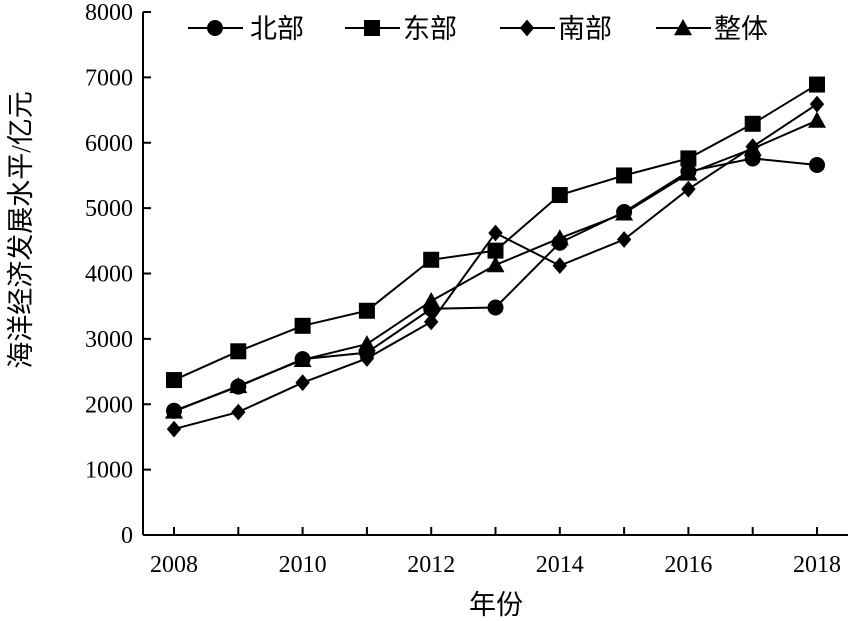 The height and width of the screenshot is (621, 850). Describe the element at coordinates (560, 565) in the screenshot. I see `x-tick-label: 2014` at that location.